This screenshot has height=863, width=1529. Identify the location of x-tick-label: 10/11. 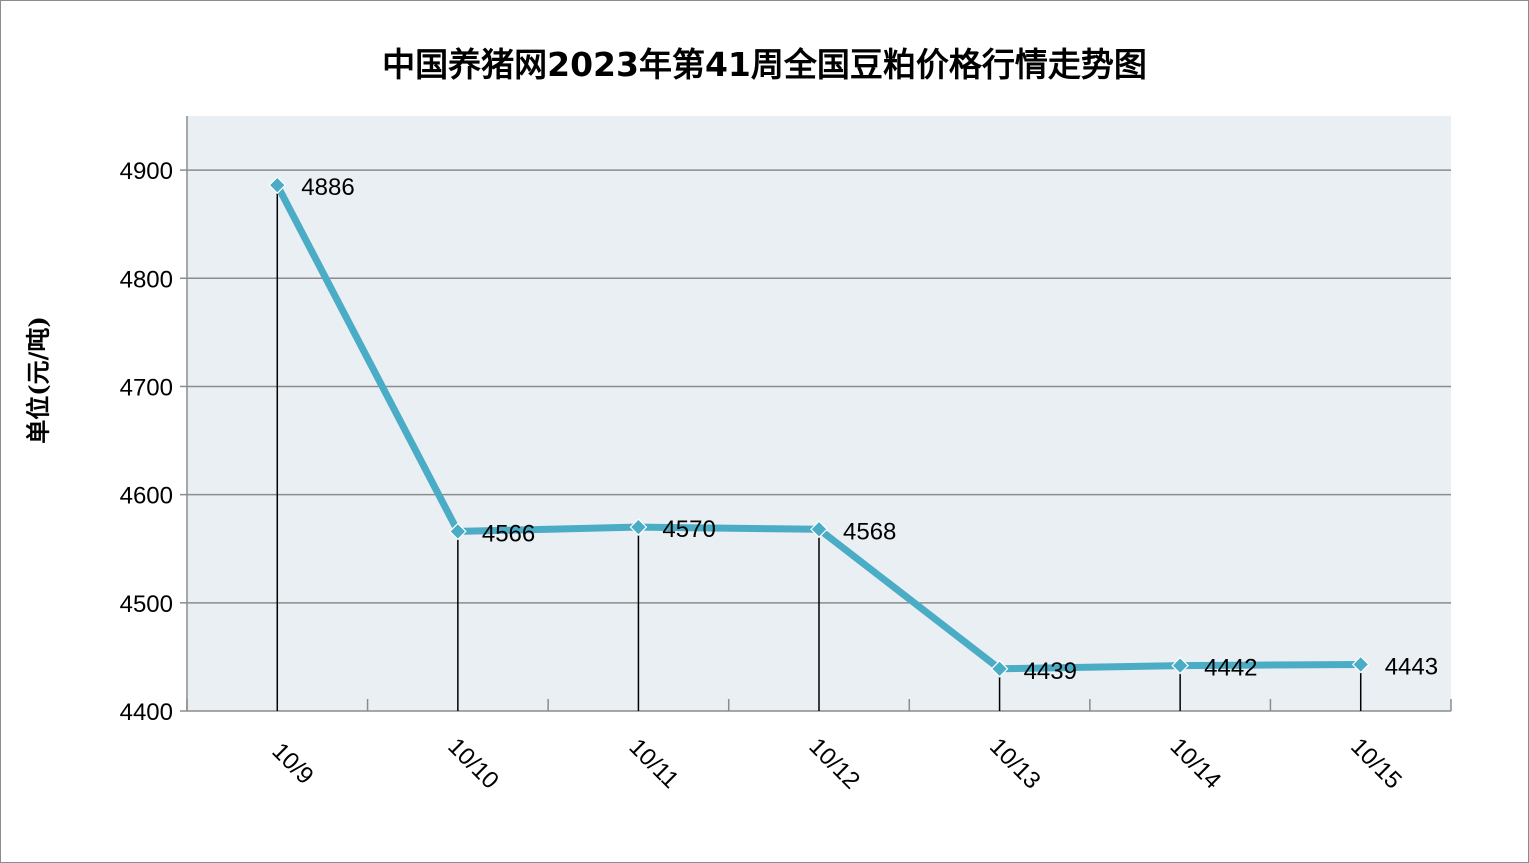
(654, 764).